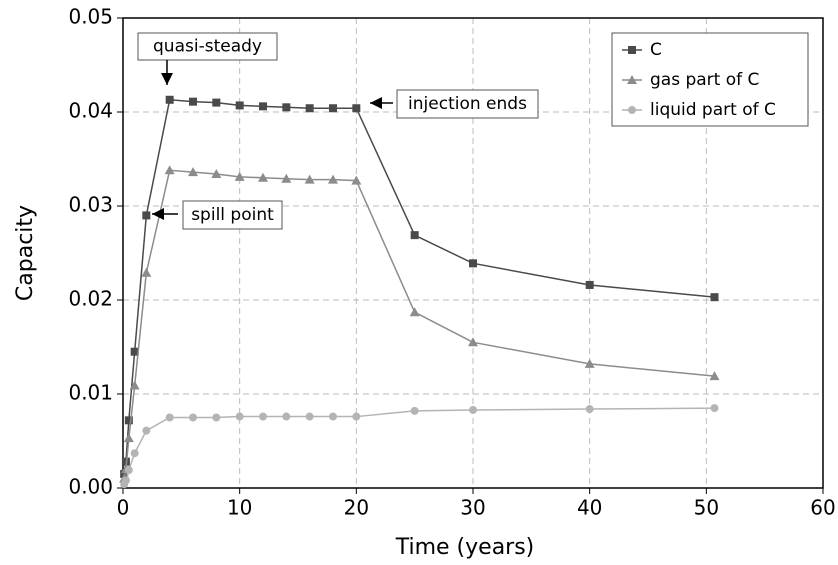  I want to click on annotation: quasi-steady, so click(207, 47).